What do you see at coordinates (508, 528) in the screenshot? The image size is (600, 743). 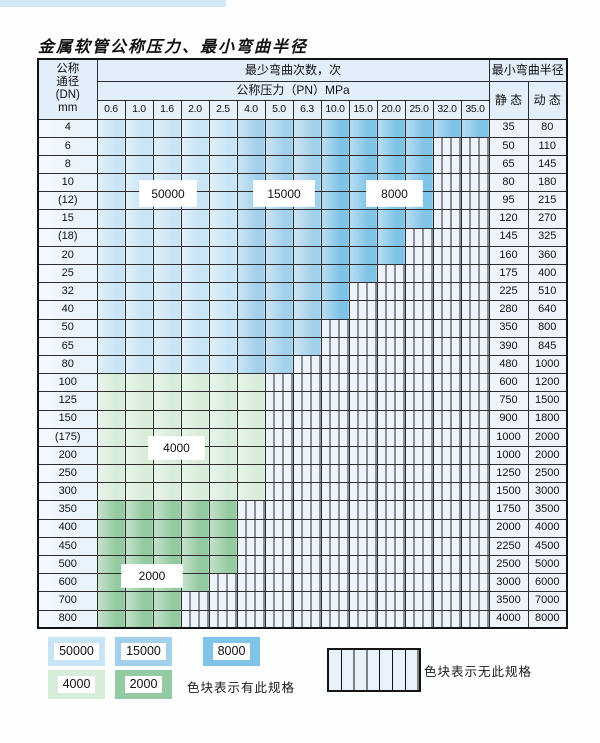 I see `static-cell: 2000` at bounding box center [508, 528].